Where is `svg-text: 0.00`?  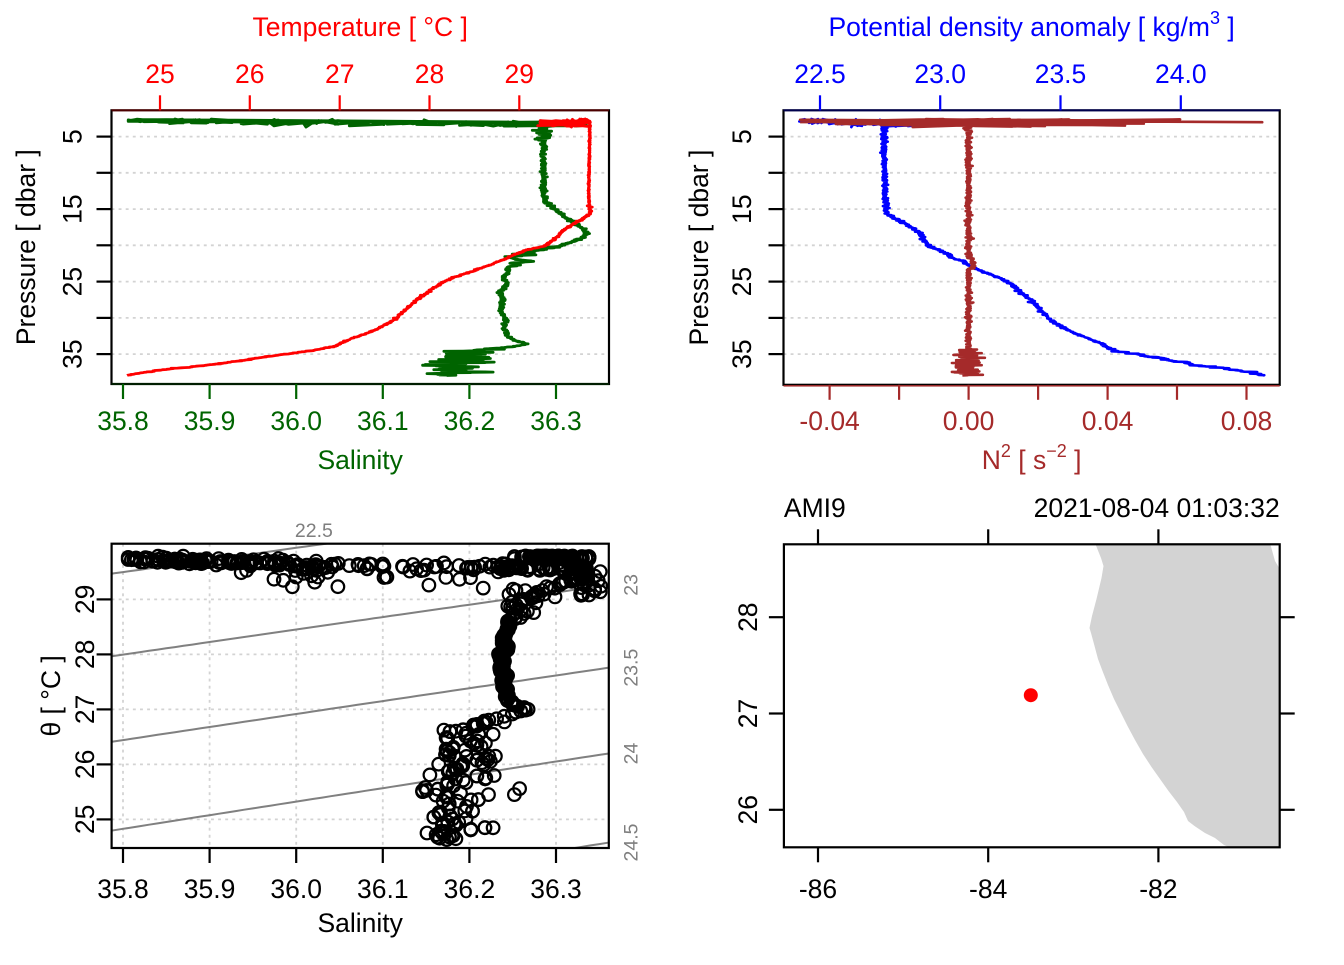
svg-text: 0.00 is located at coordinates (969, 421).